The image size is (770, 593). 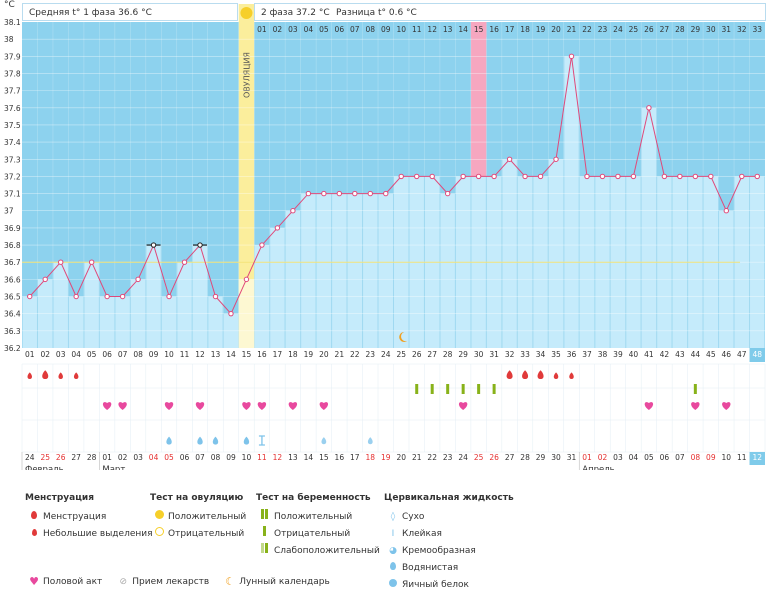 What do you see at coordinates (572, 457) in the screenshot?
I see `date-label: 31` at bounding box center [572, 457].